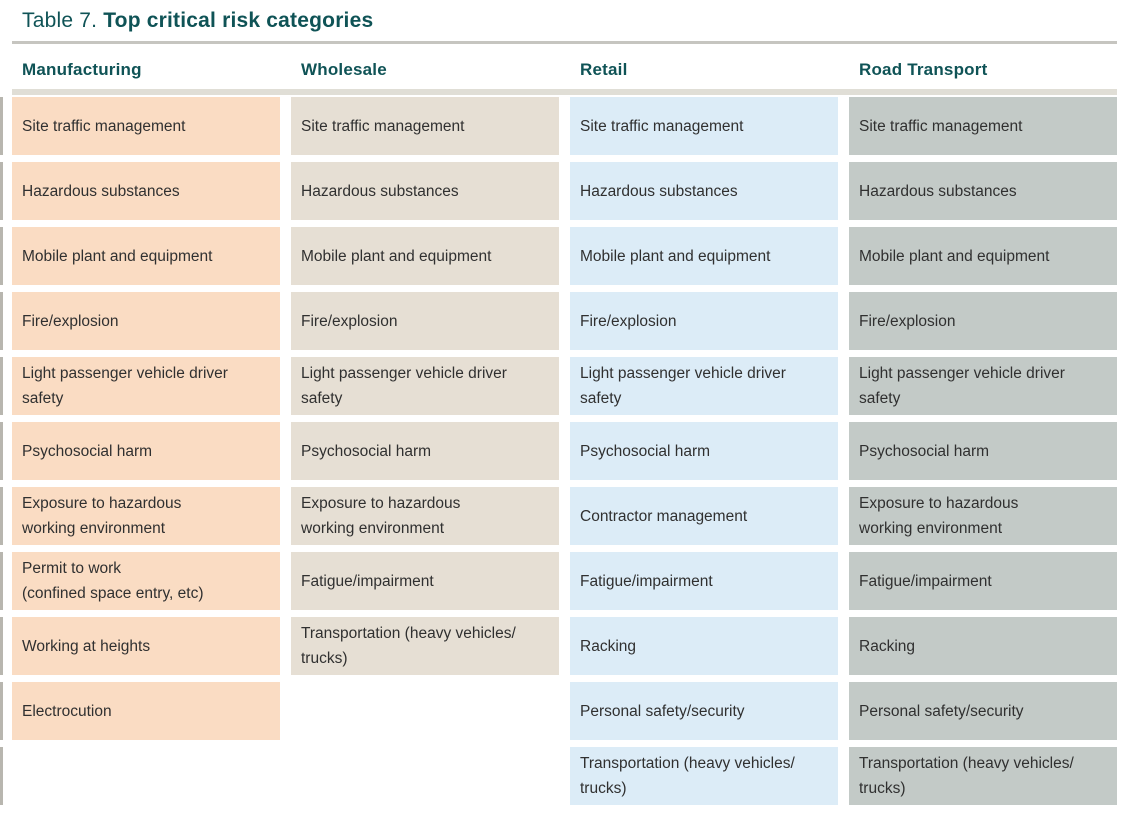  Describe the element at coordinates (1, 451) in the screenshot. I see `page-edge-artifact` at that location.